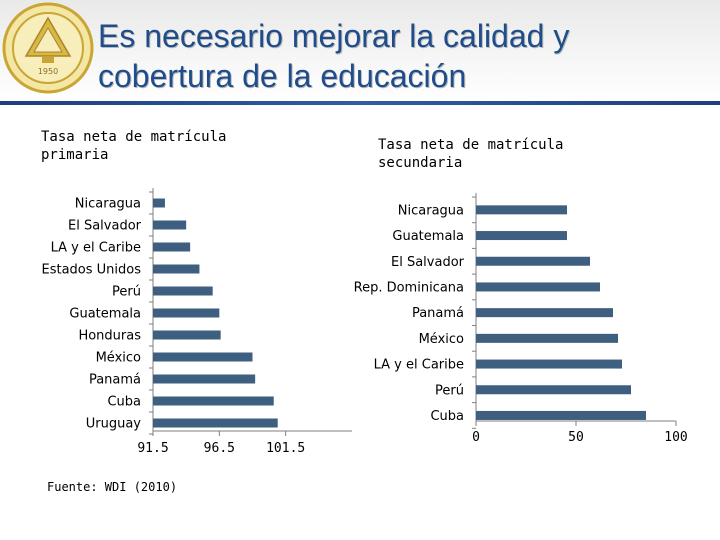 This screenshot has height=540, width=720. I want to click on primary-x-tick-label: 91.5, so click(152, 448).